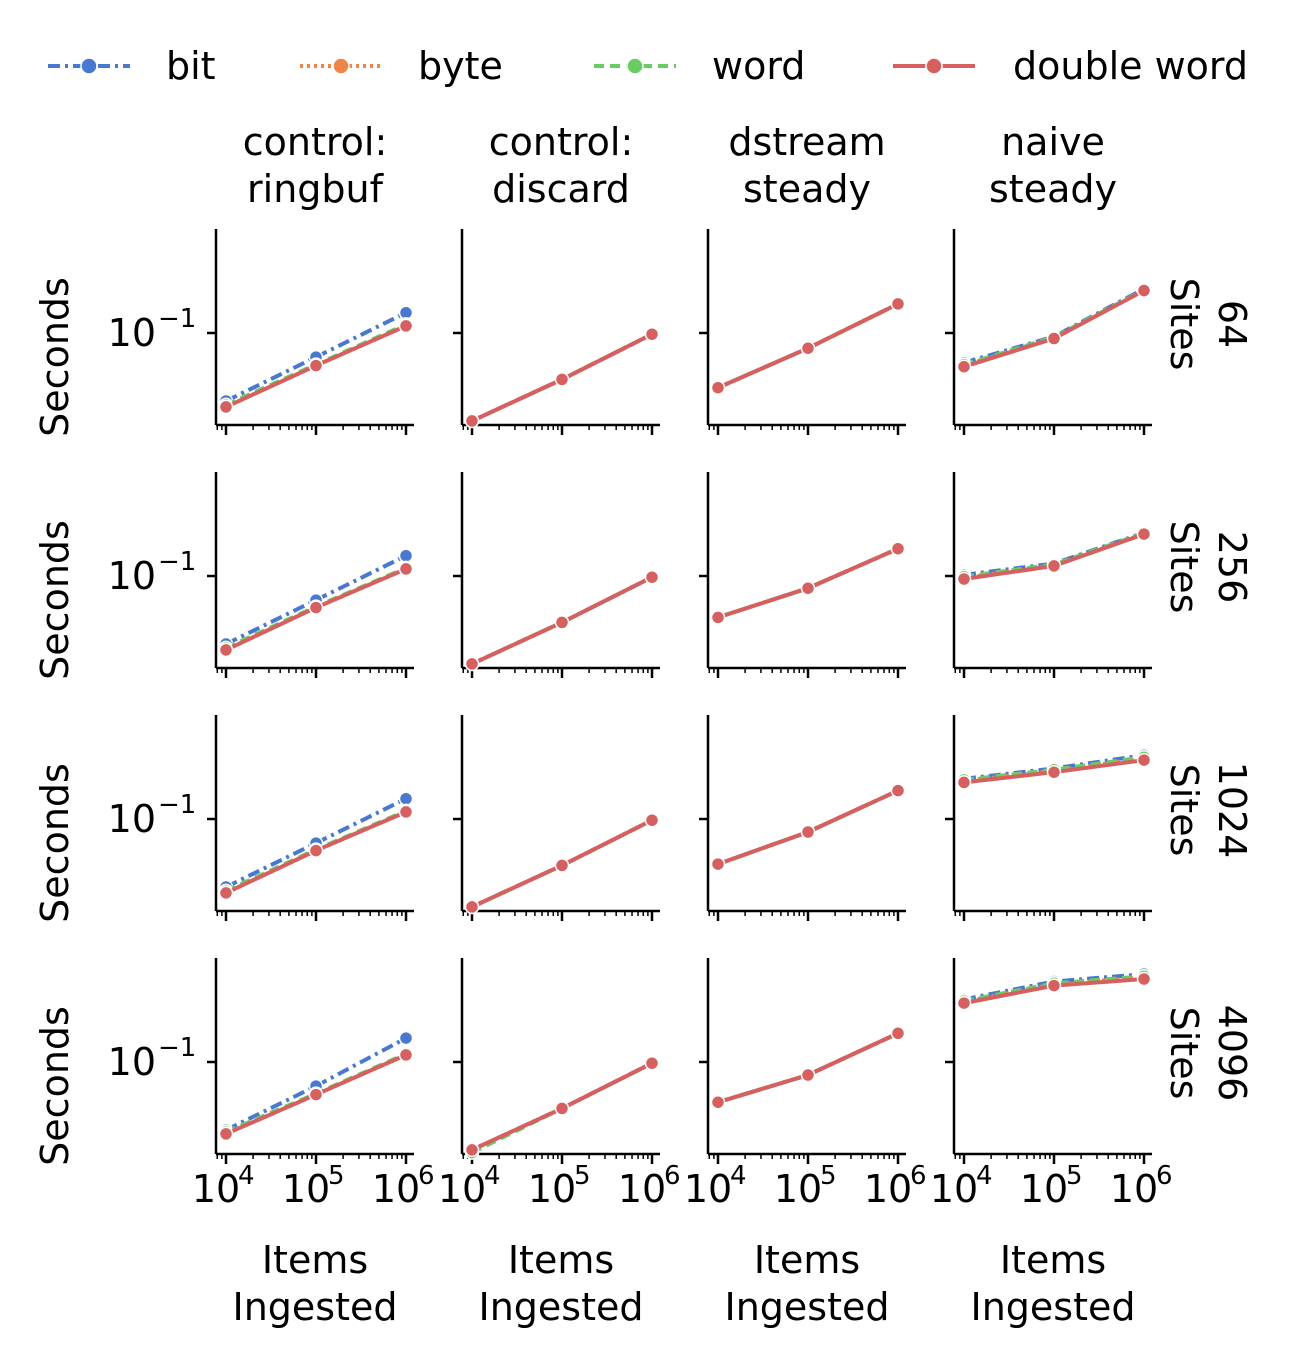  What do you see at coordinates (460, 66) in the screenshot?
I see `legend-label: byte` at bounding box center [460, 66].